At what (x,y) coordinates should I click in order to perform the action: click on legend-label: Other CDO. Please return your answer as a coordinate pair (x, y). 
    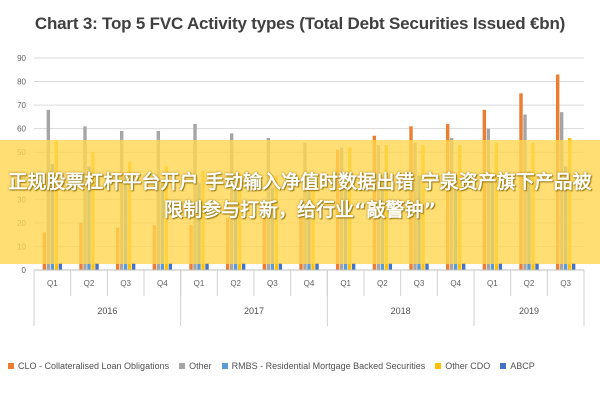
    Looking at the image, I should click on (468, 366).